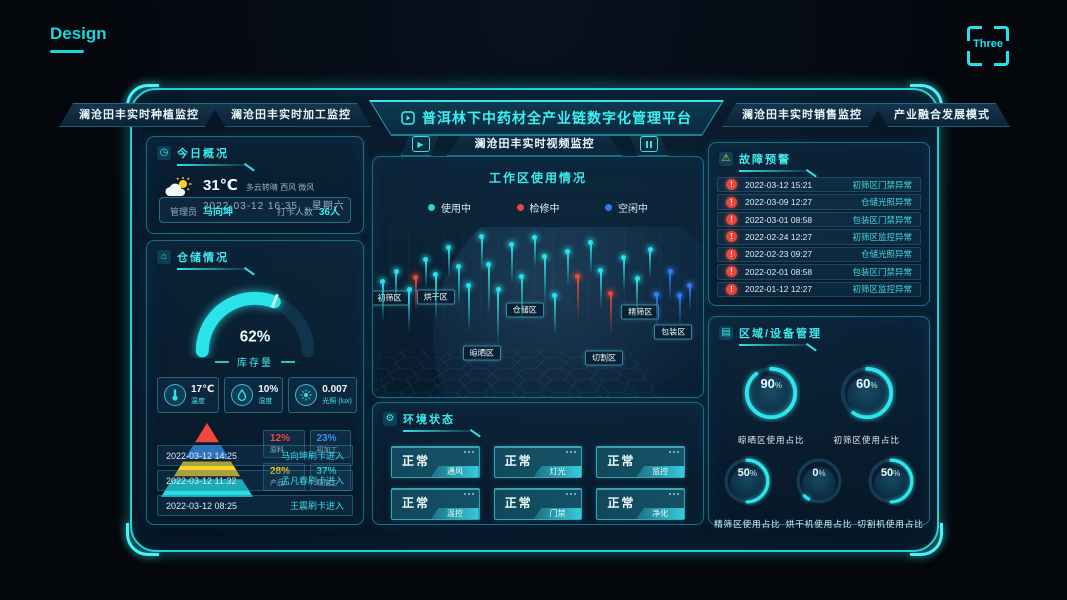  Describe the element at coordinates (771, 405) in the screenshot. I see `ring-drying-area: 90% 晾晒区使用占比` at that location.